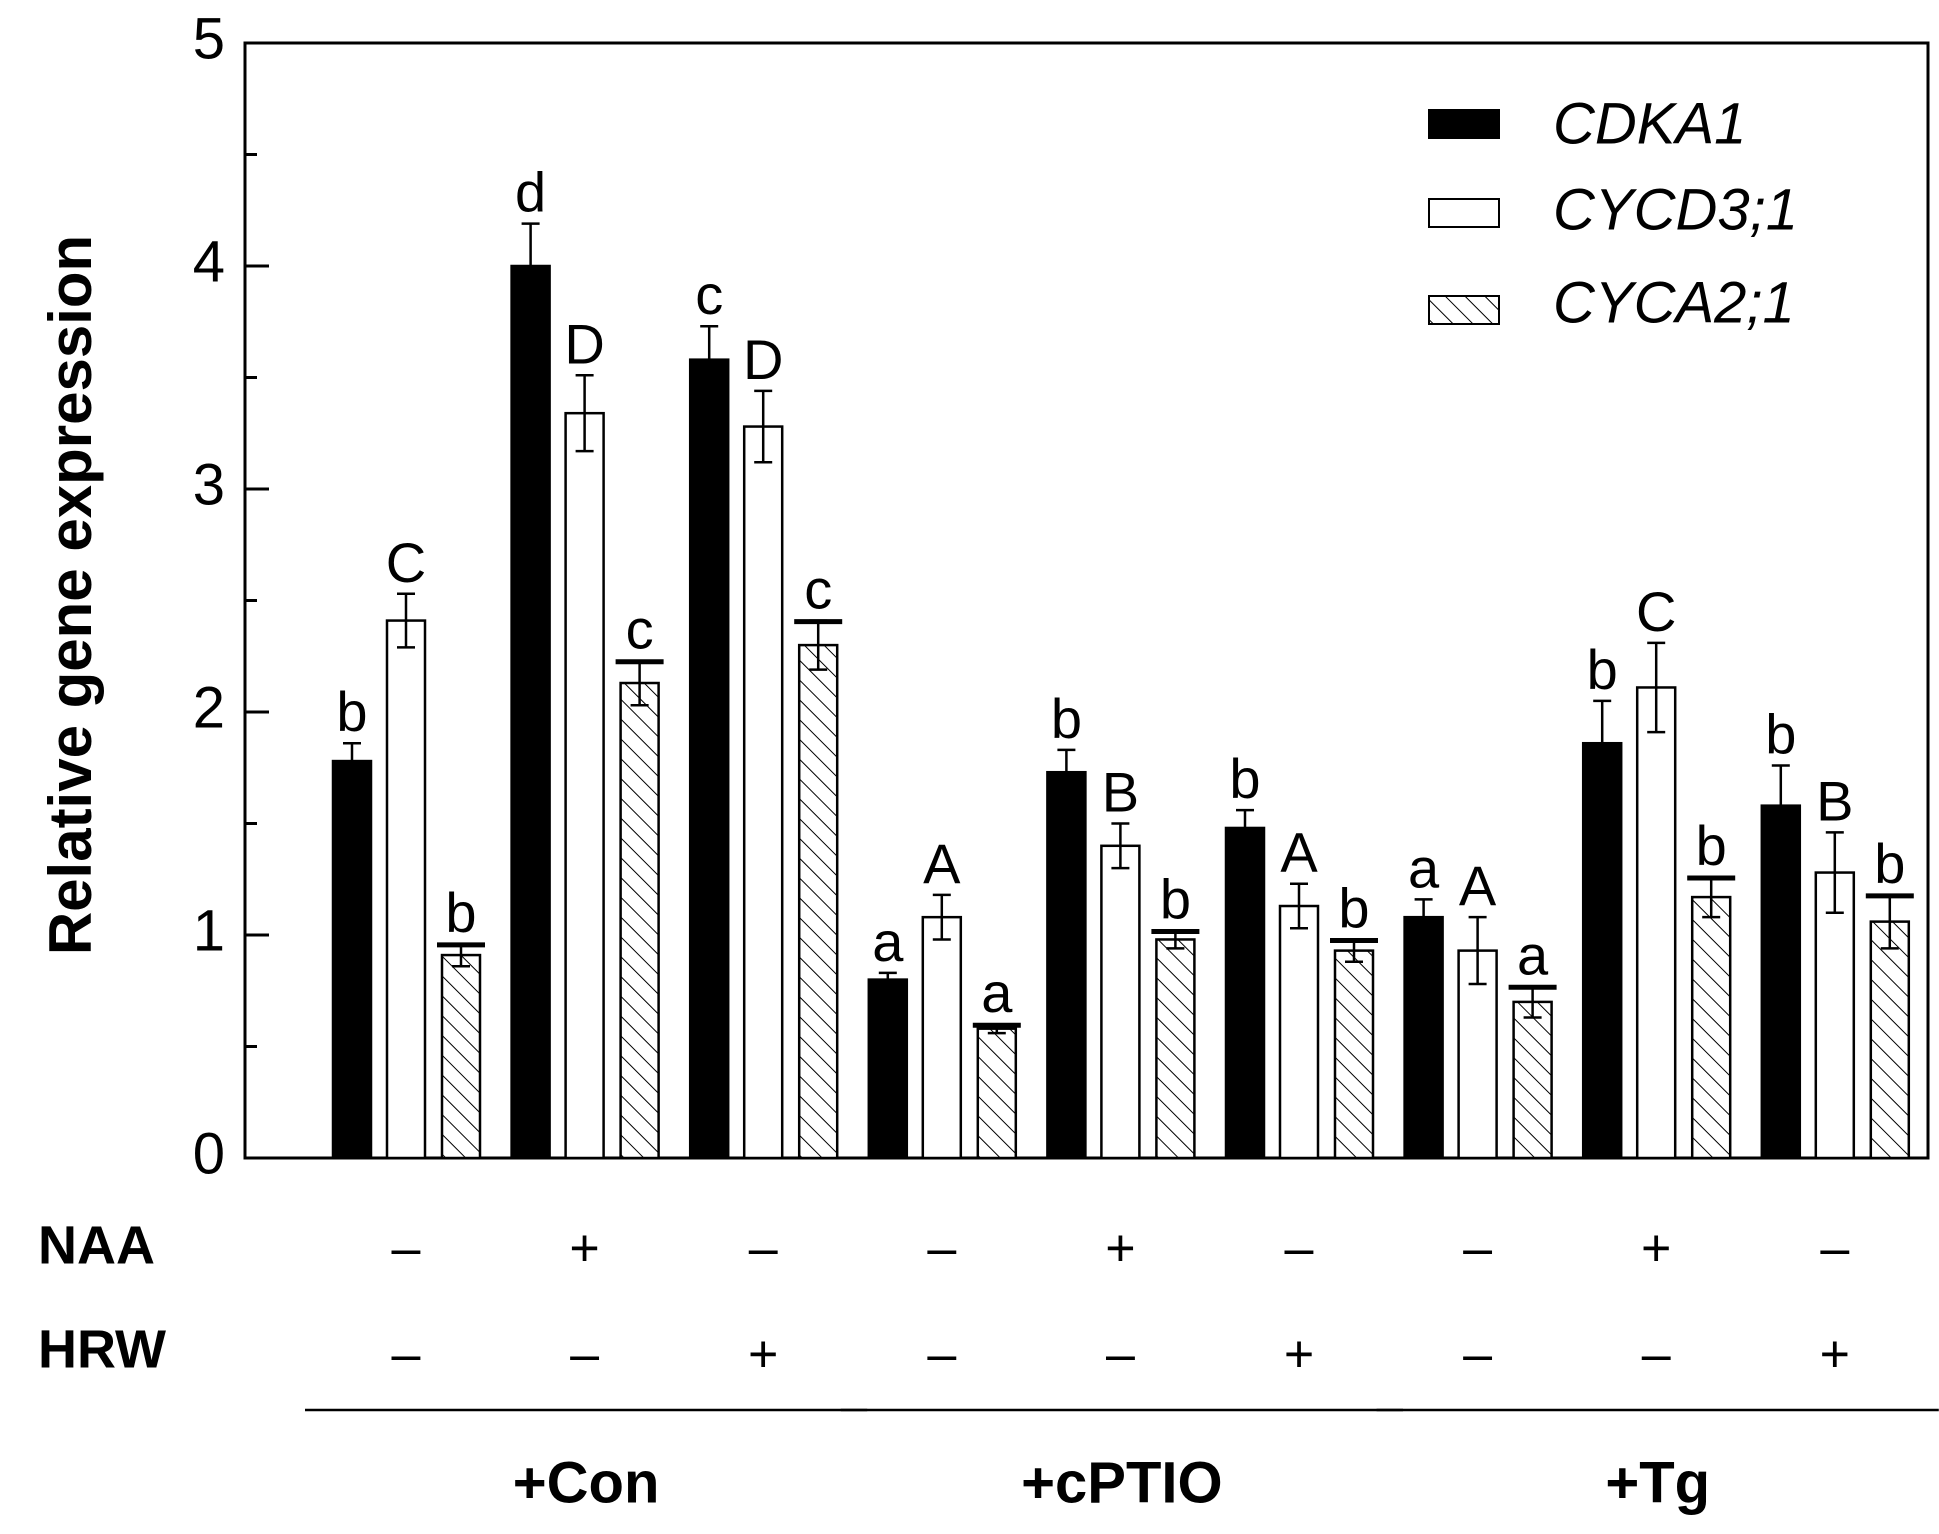 The width and height of the screenshot is (1939, 1534). I want to click on row-label-naa: NAA, so click(96, 1245).